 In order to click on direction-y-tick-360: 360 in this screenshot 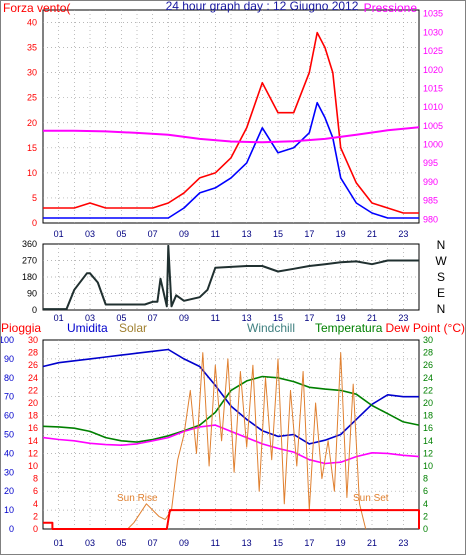, I will do `click(29, 244)`.